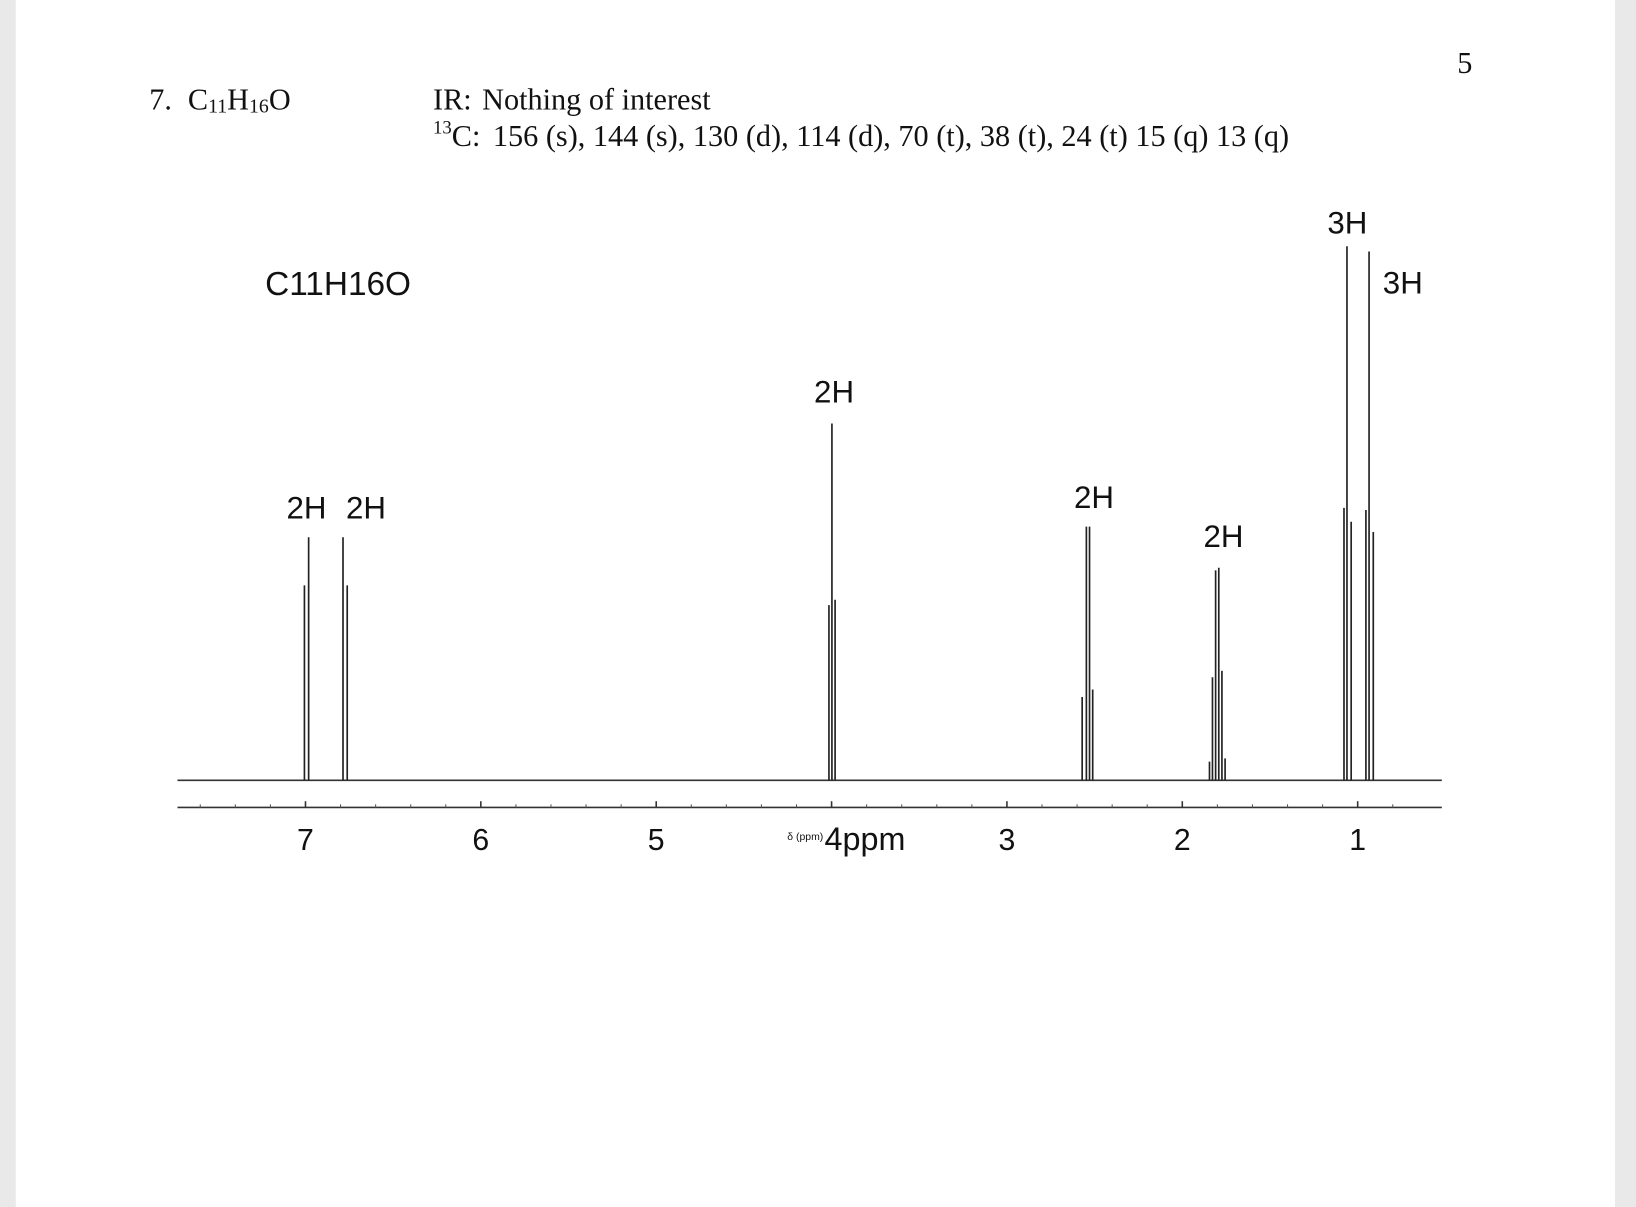 This screenshot has height=1207, width=1636. What do you see at coordinates (259, 107) in the screenshot?
I see `formula-subscript: 16` at bounding box center [259, 107].